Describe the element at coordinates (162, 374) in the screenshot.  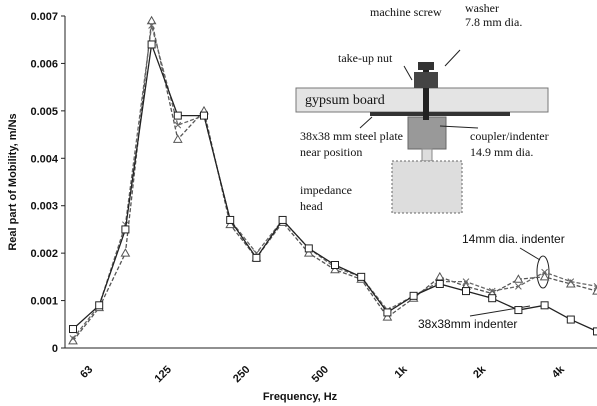
I see `x-tick-label: 125` at that location.